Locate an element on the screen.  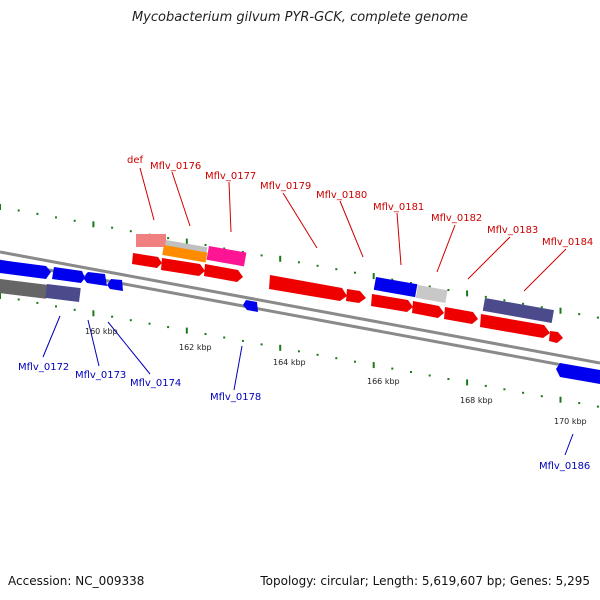
tick-label: 168 kbp is located at coordinates (476, 400).